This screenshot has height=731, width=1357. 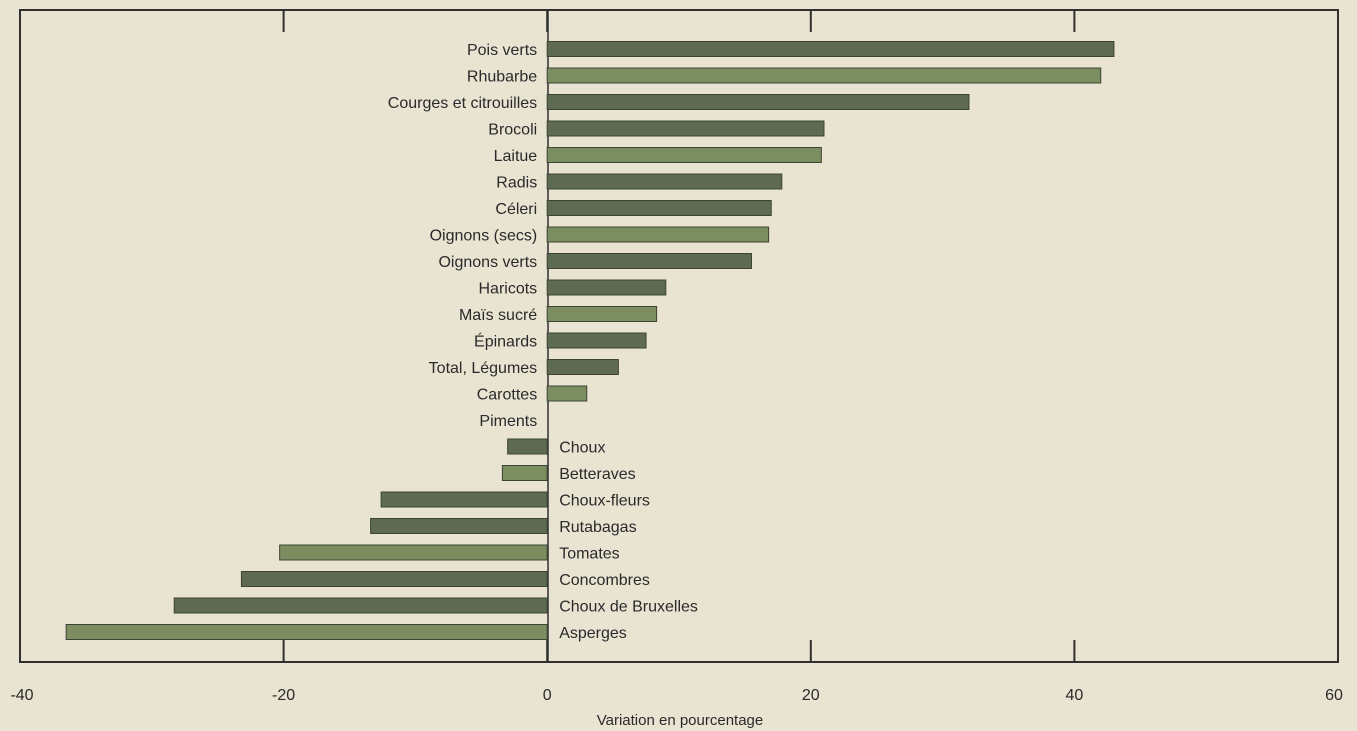 I want to click on category-label: Choux-fleurs, so click(x=604, y=501).